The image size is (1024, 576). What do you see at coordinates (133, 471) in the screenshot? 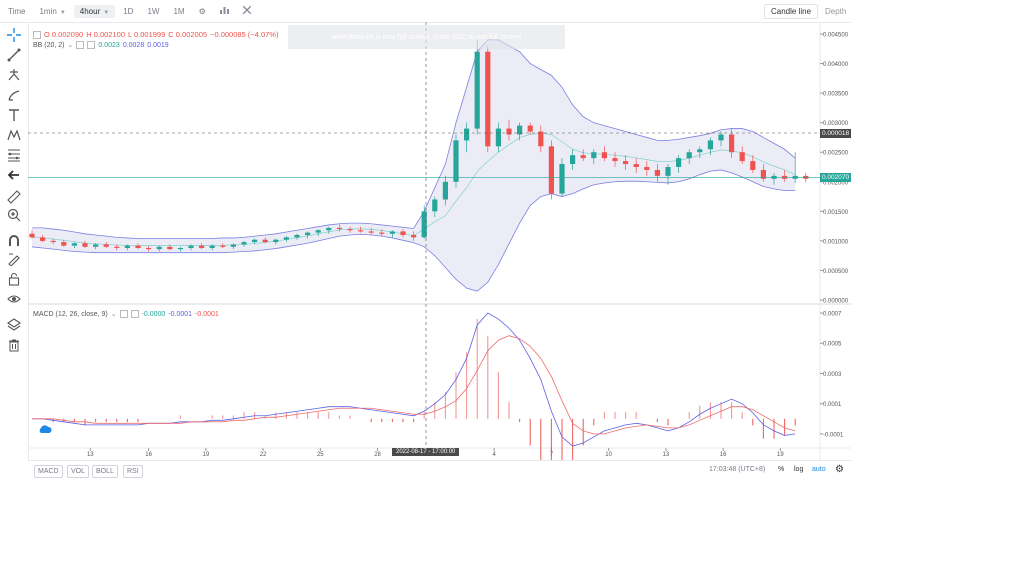
I see `rsi-indicator-button: RSI` at bounding box center [133, 471].